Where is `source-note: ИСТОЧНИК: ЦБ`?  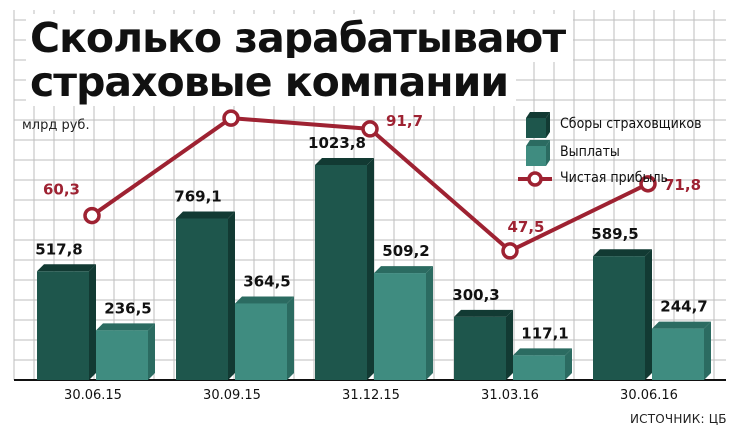 source-note: ИСТОЧНИК: ЦБ is located at coordinates (678, 419).